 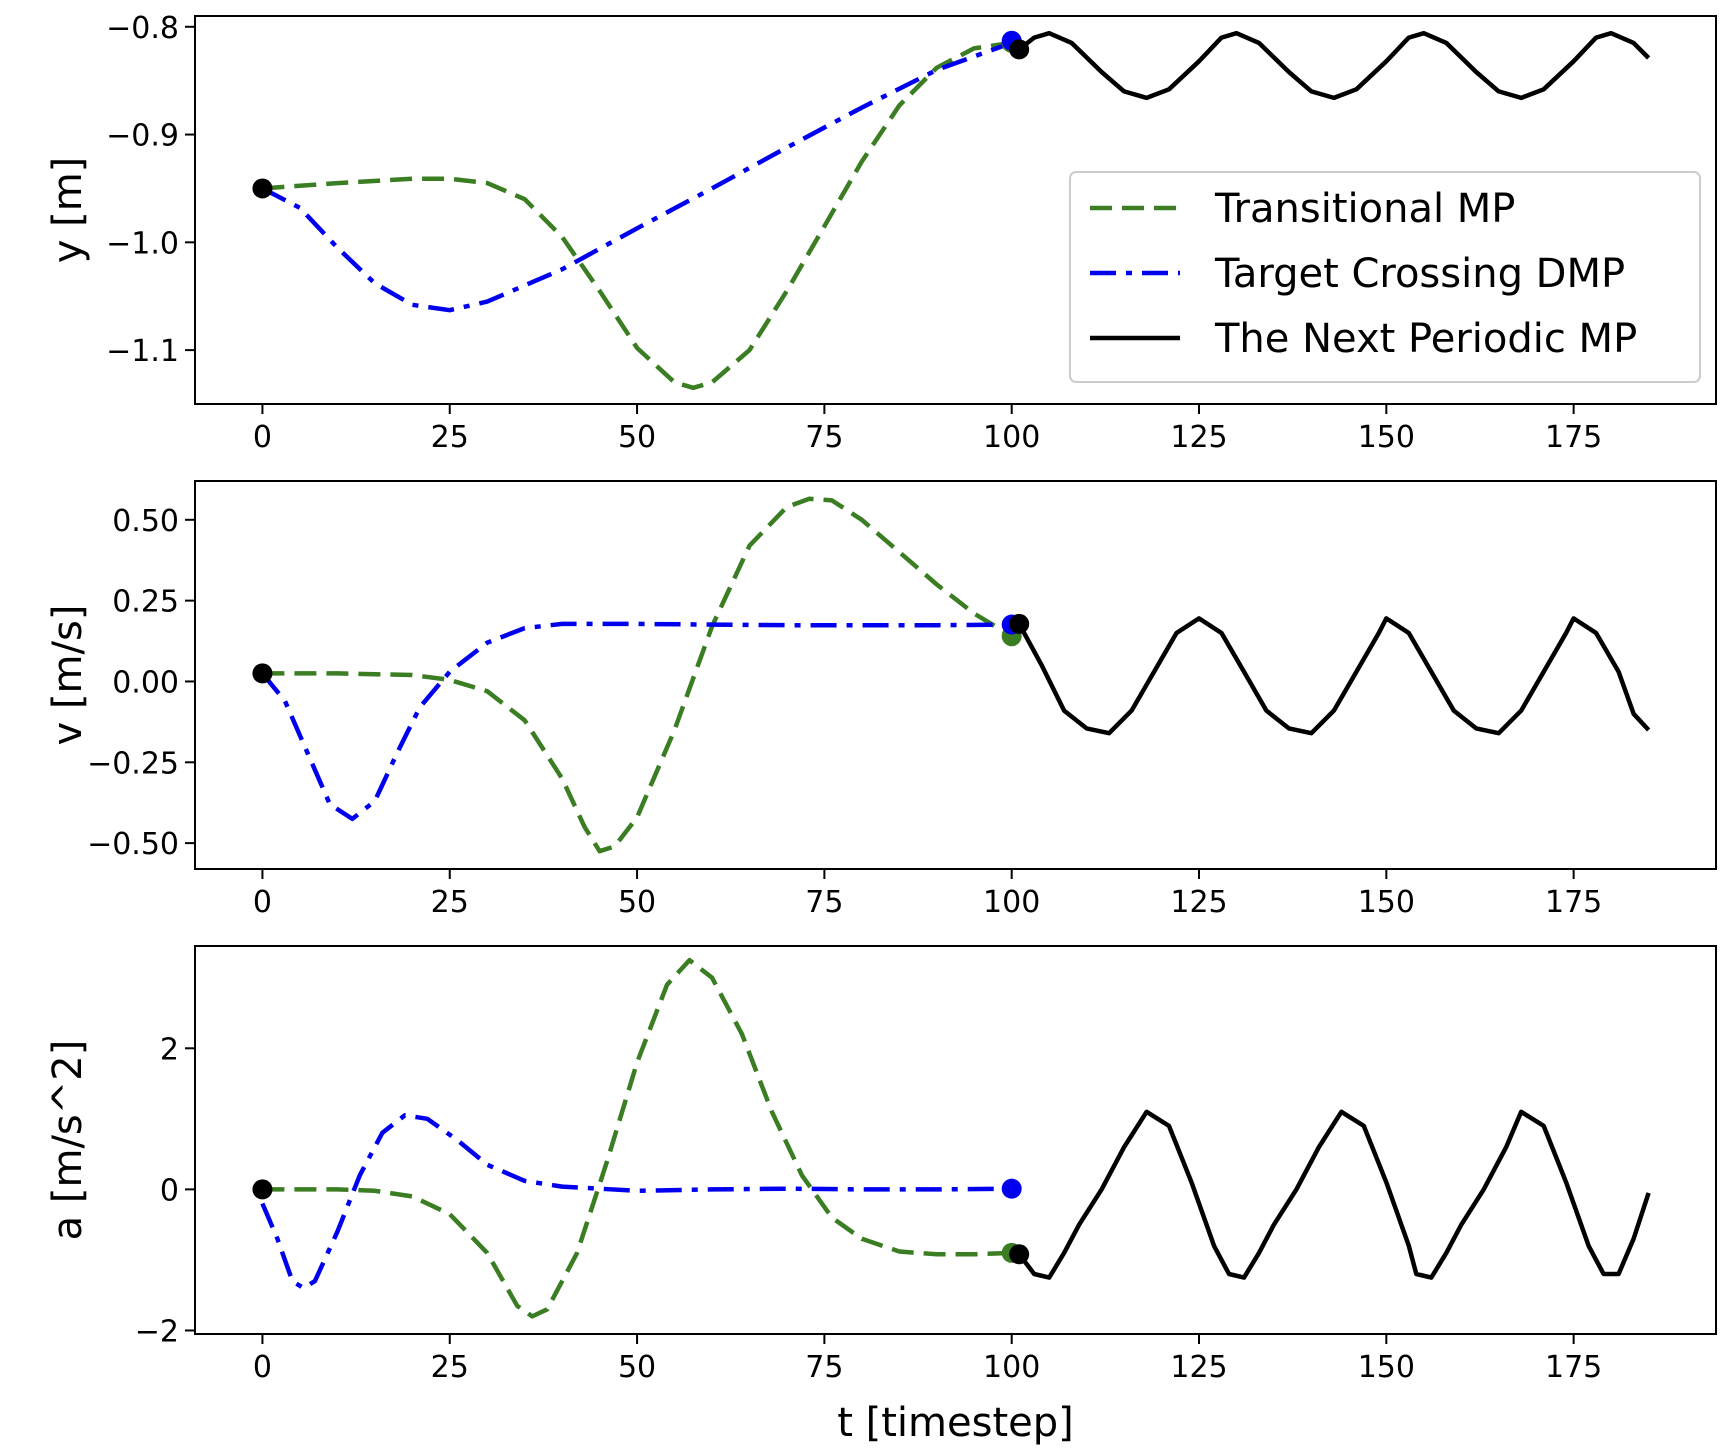 I want to click on legend-label: Transitional MP, so click(x=1364, y=209).